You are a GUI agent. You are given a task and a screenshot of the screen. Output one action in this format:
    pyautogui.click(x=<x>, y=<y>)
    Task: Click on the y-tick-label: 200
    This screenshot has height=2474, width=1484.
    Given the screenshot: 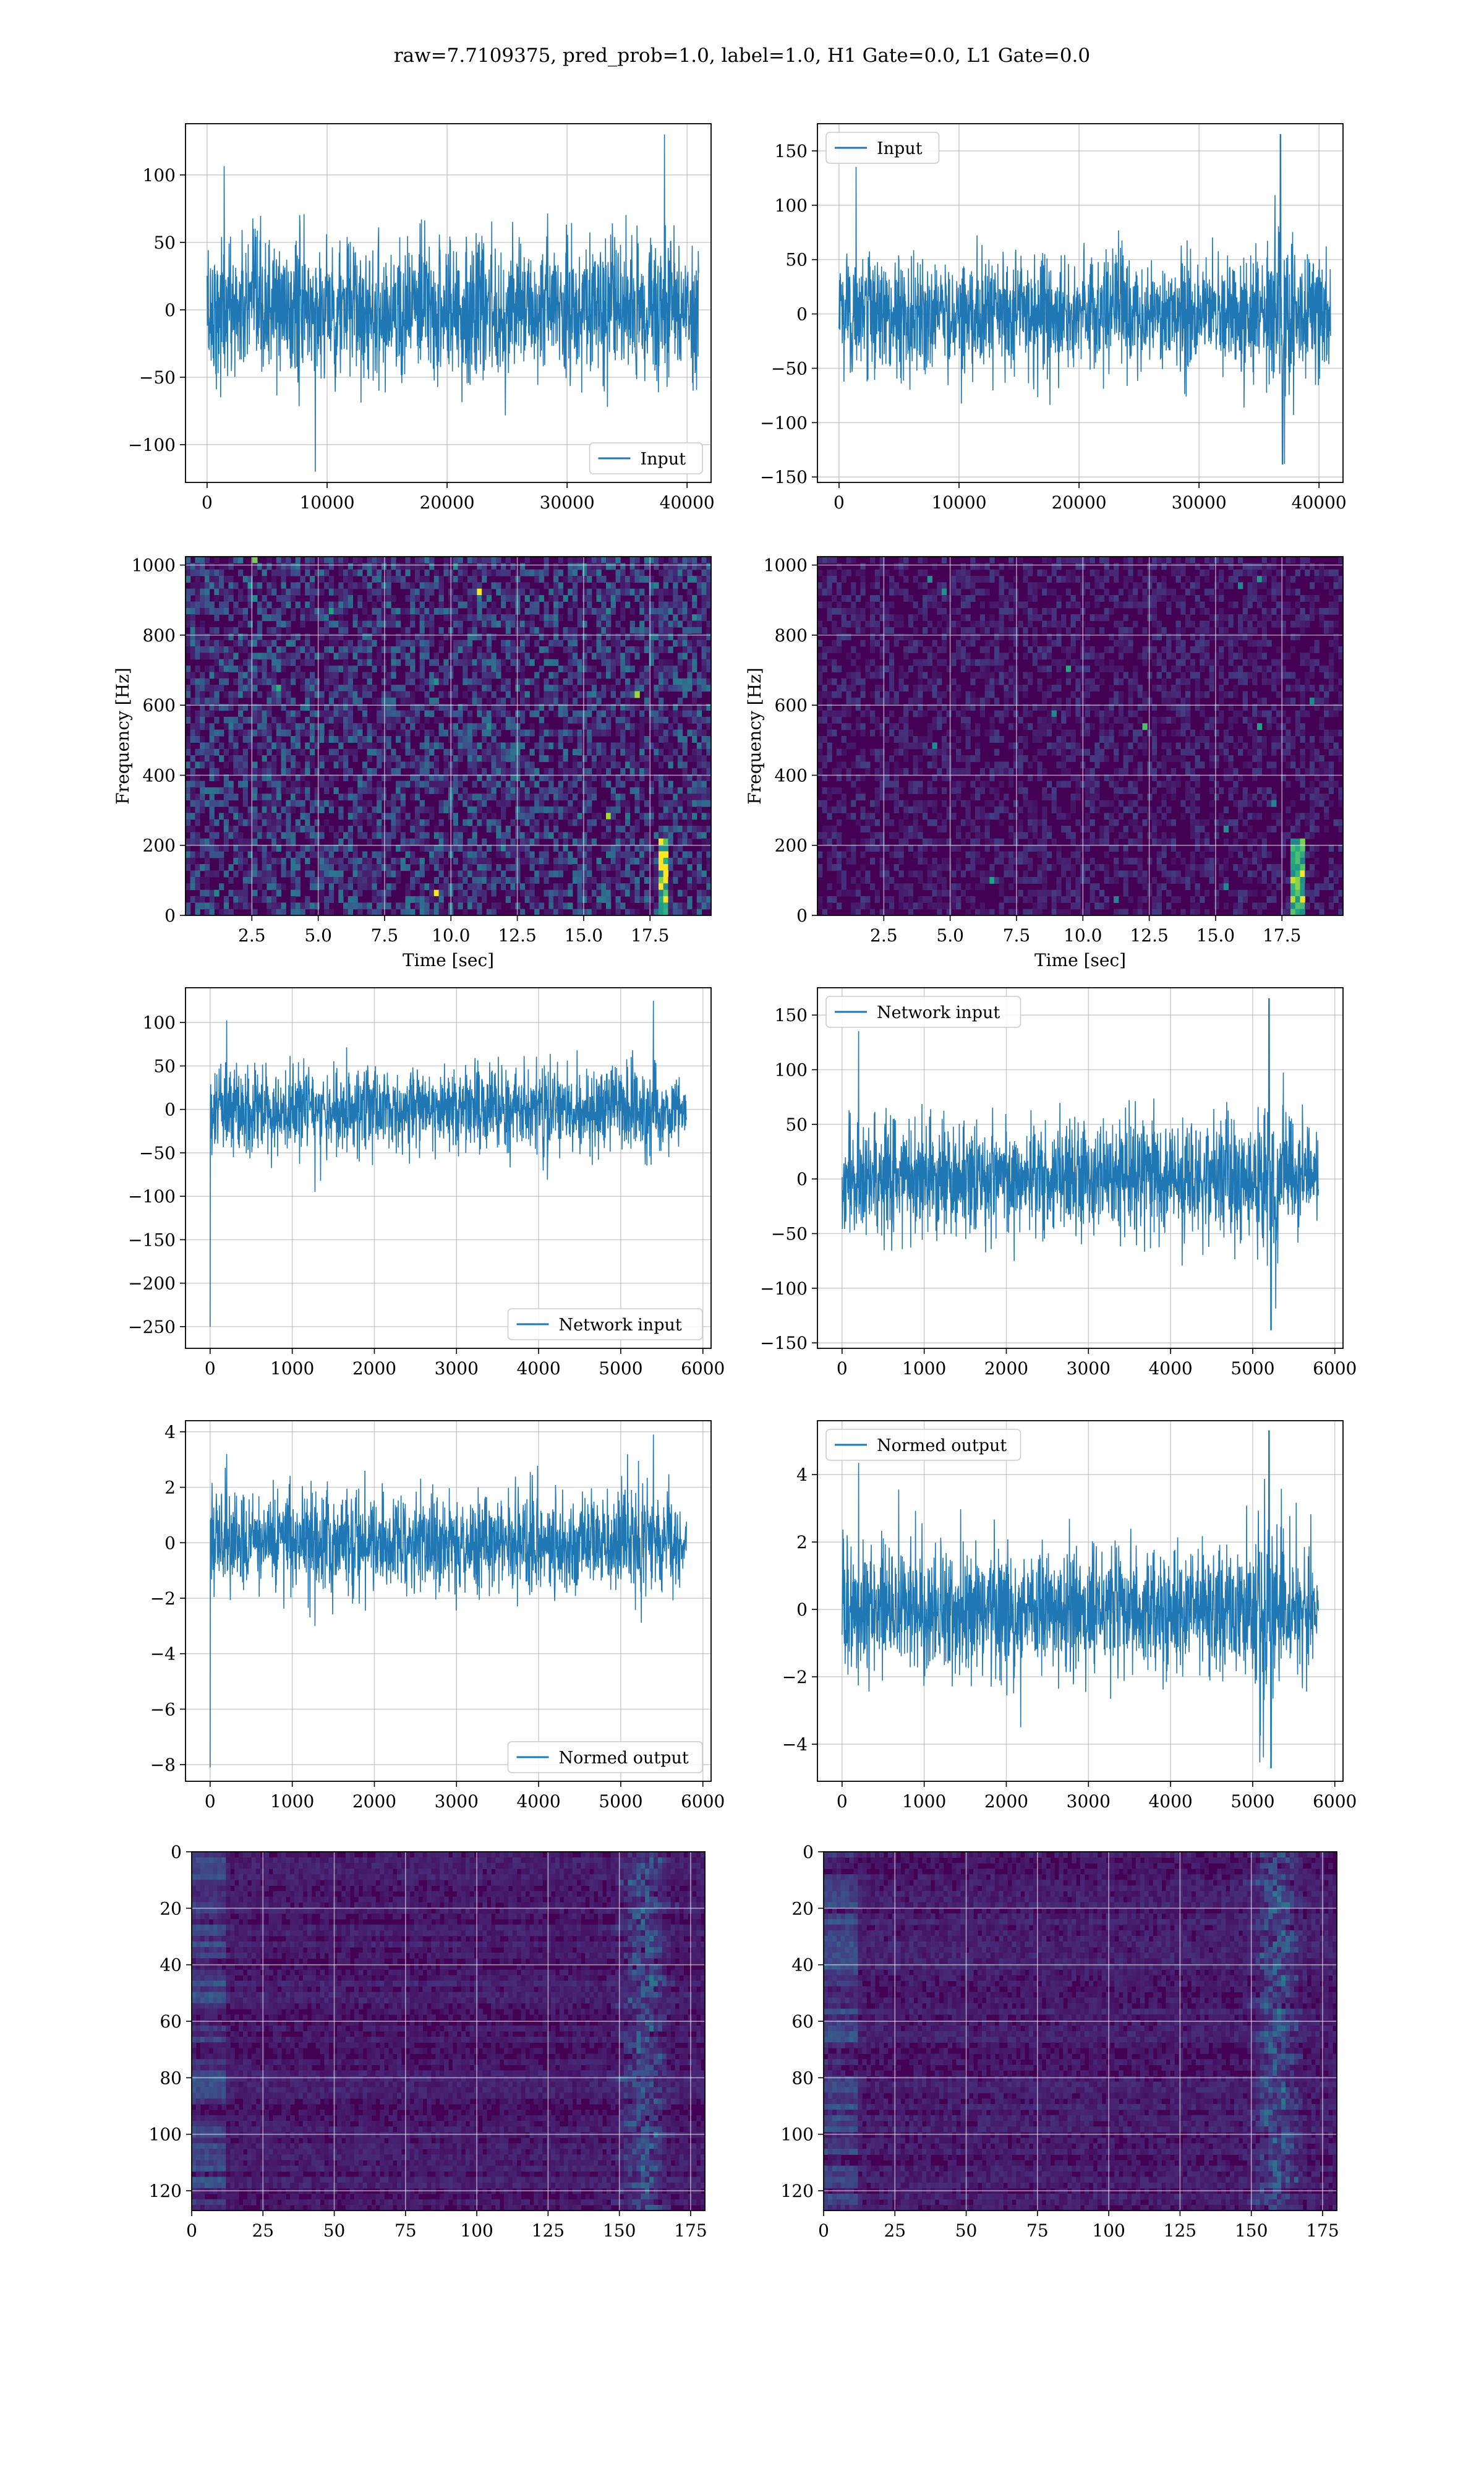 What is the action you would take?
    pyautogui.click(x=159, y=846)
    